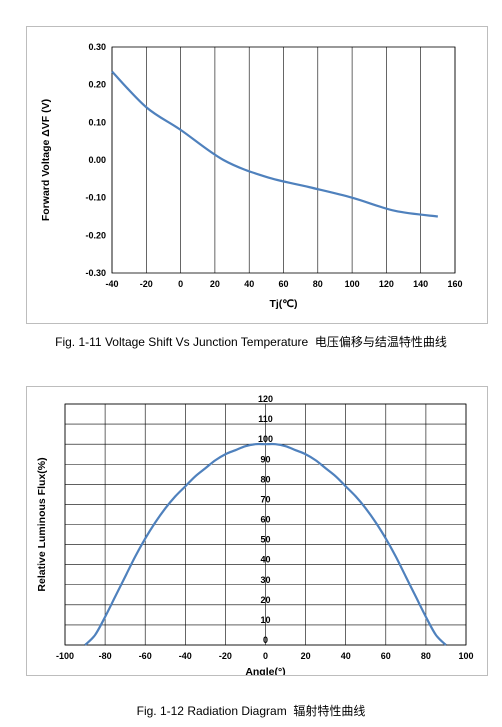 The height and width of the screenshot is (727, 502). I want to click on caption-chinese: 辐射特性曲线, so click(329, 711).